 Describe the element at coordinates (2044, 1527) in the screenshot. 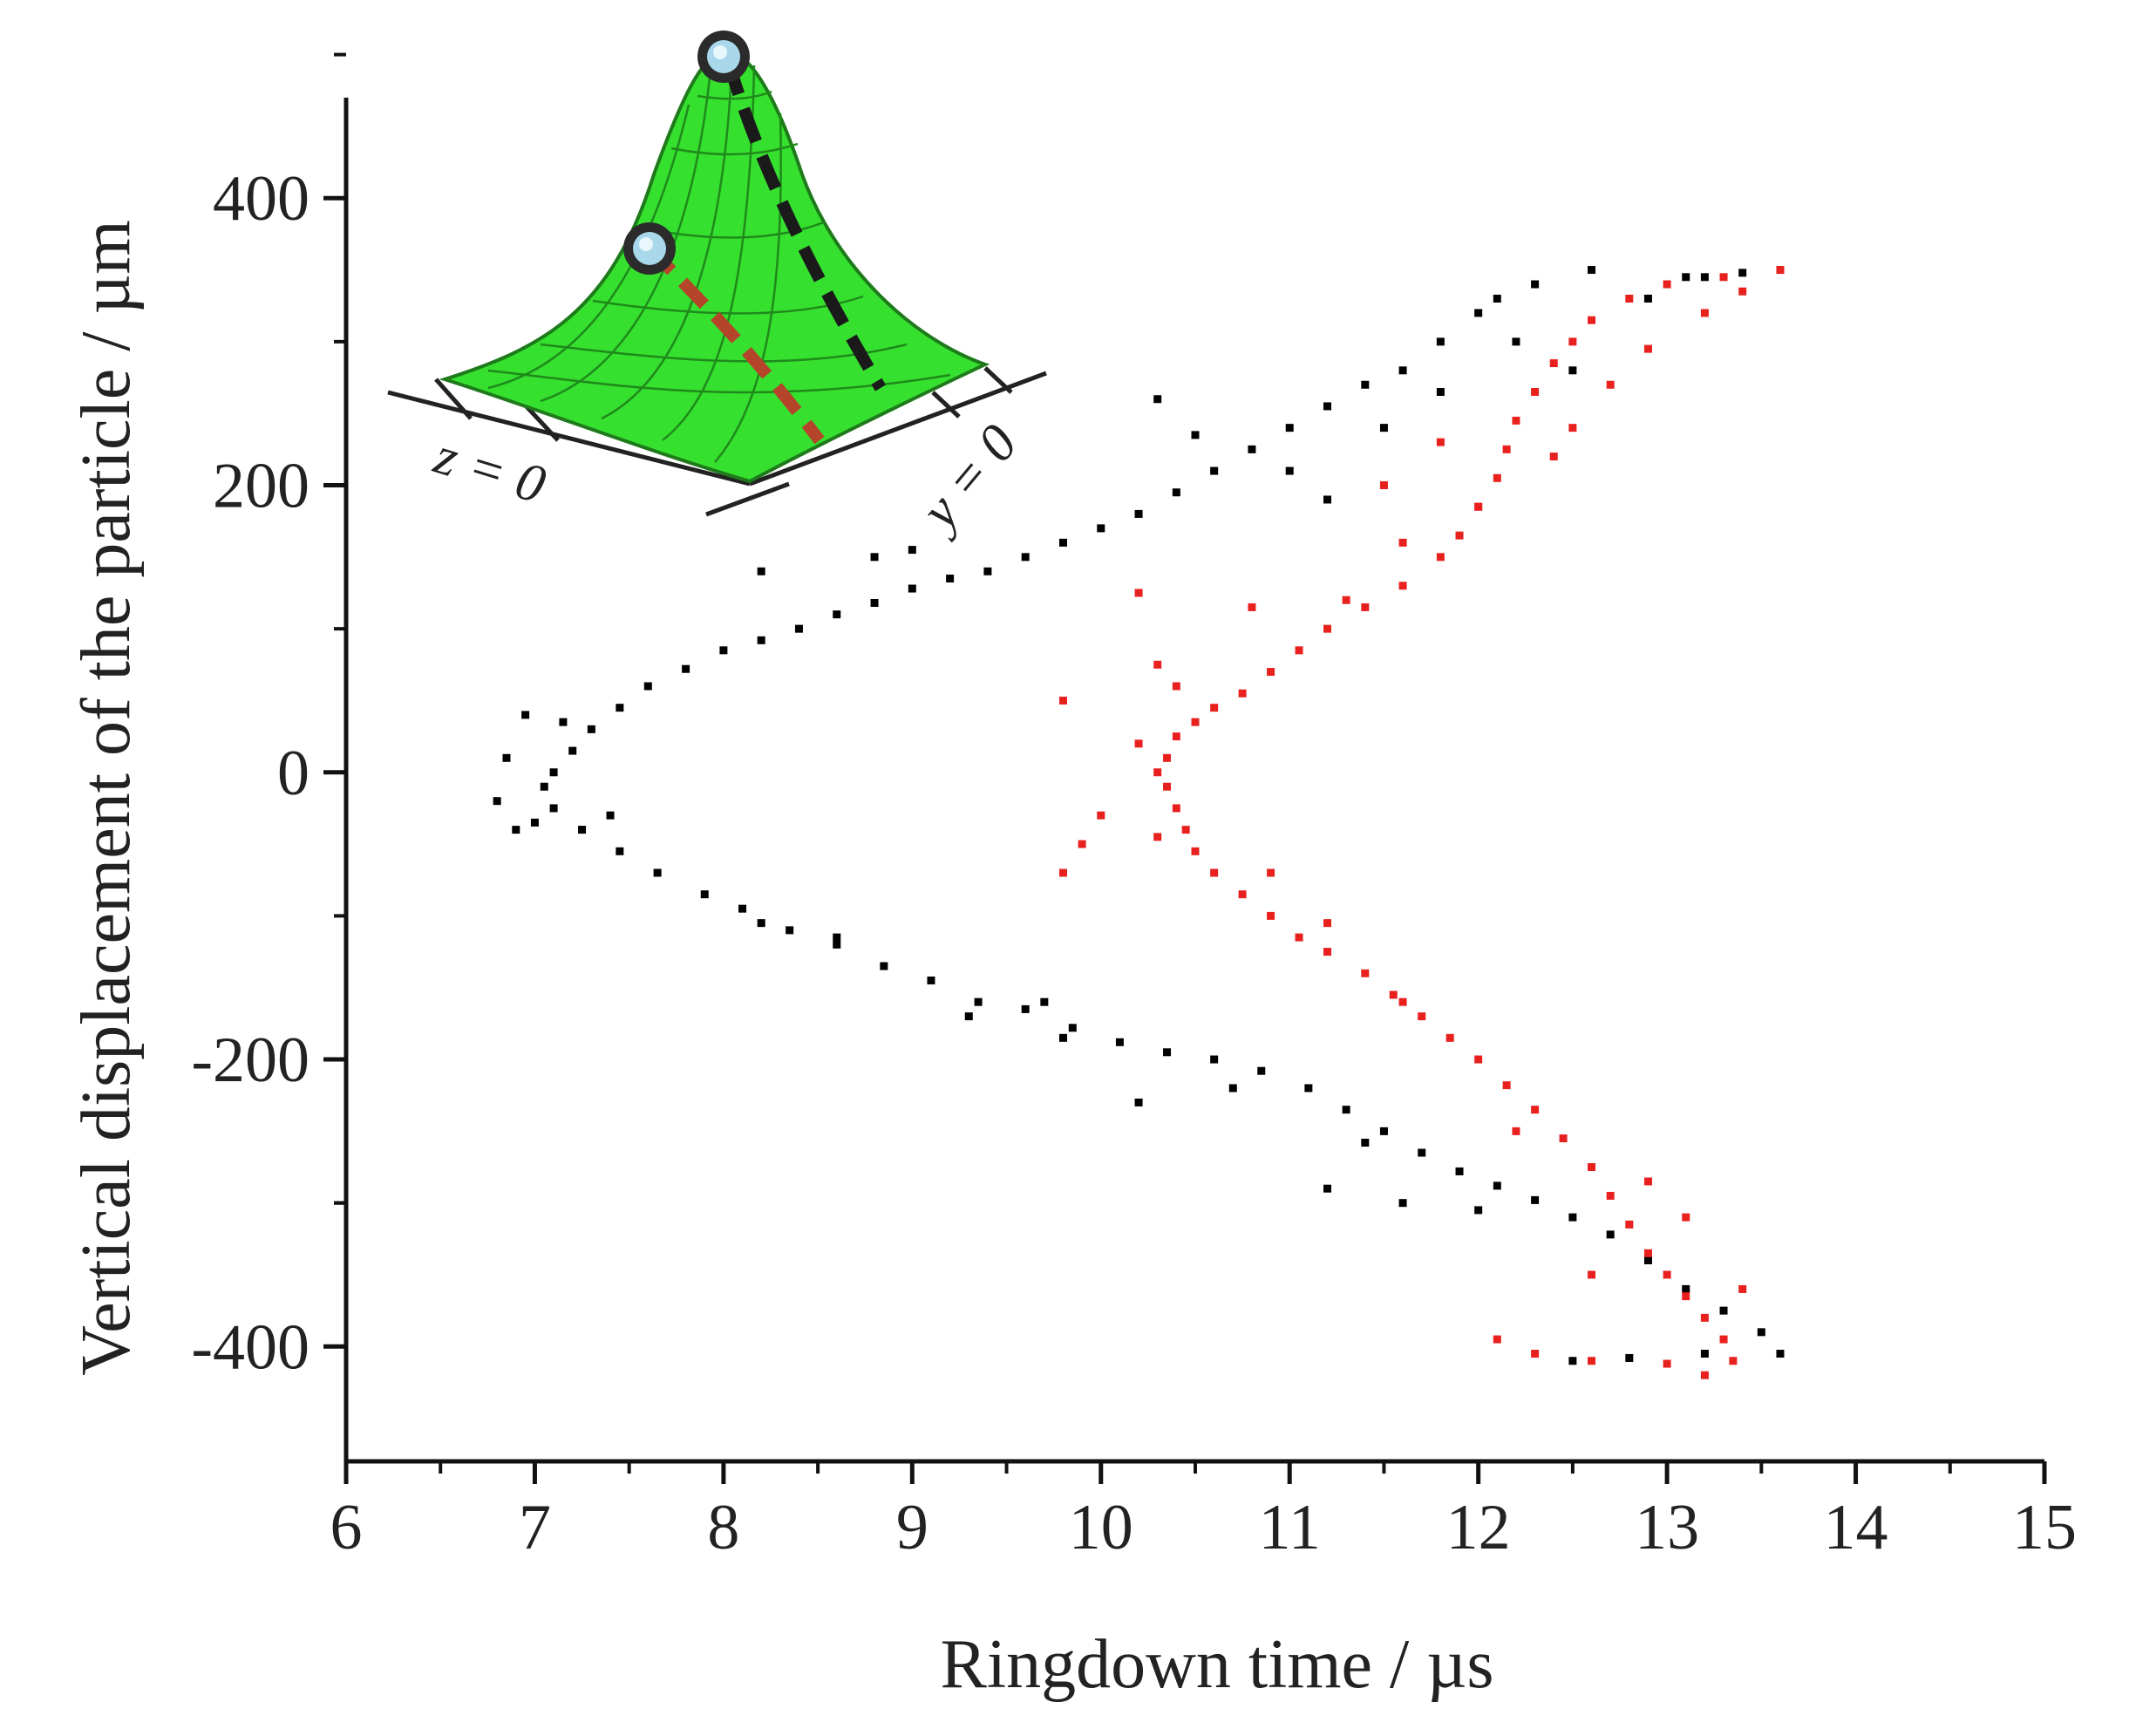

I see `x-tick-label: 15` at that location.